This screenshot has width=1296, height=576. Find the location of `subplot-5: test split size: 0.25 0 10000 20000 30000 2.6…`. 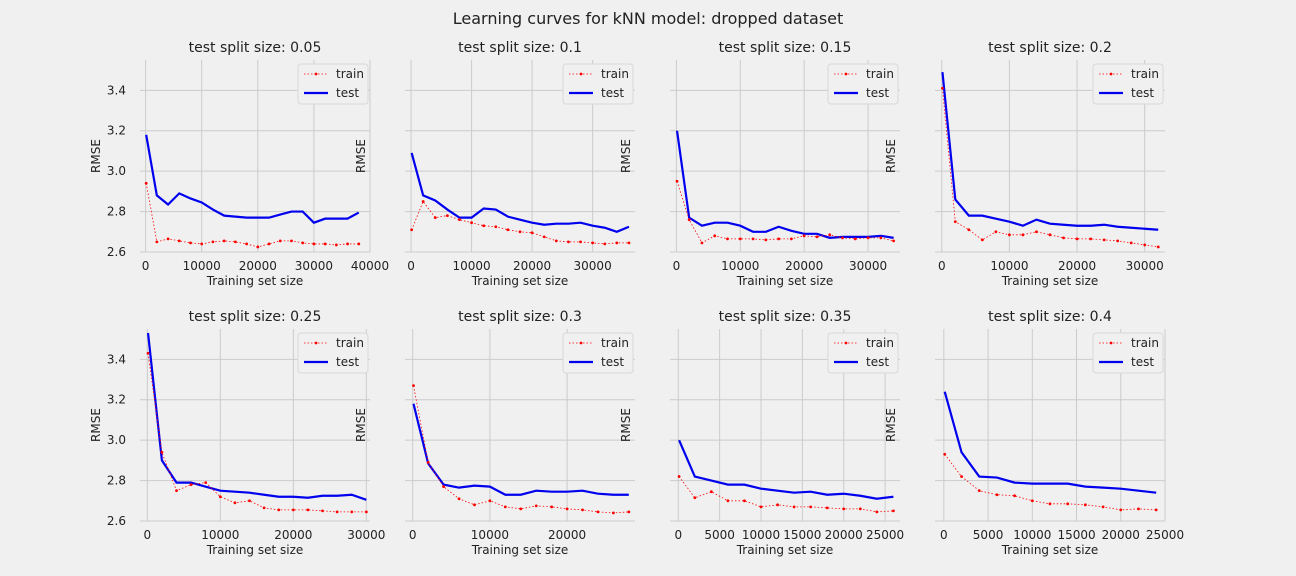

subplot-5: test split size: 0.25 0 10000 20000 30000 2.6… is located at coordinates (237, 433).